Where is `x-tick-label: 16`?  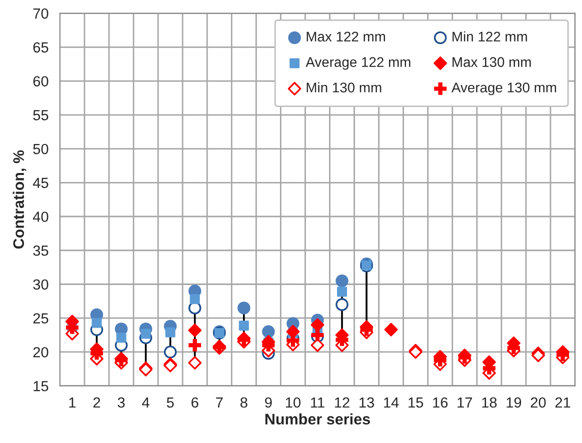 x-tick-label: 16 is located at coordinates (440, 402).